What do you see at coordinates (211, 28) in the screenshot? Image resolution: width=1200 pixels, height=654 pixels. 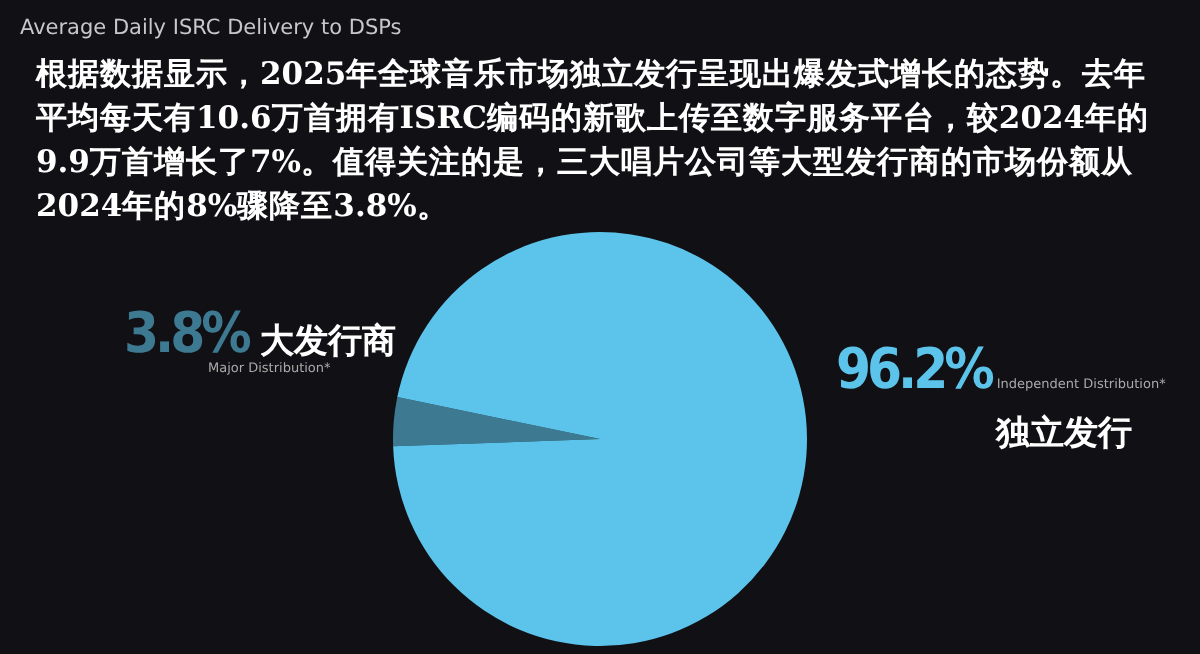 I see `chart-title: Average Daily ISRC Delivery to DSPs` at bounding box center [211, 28].